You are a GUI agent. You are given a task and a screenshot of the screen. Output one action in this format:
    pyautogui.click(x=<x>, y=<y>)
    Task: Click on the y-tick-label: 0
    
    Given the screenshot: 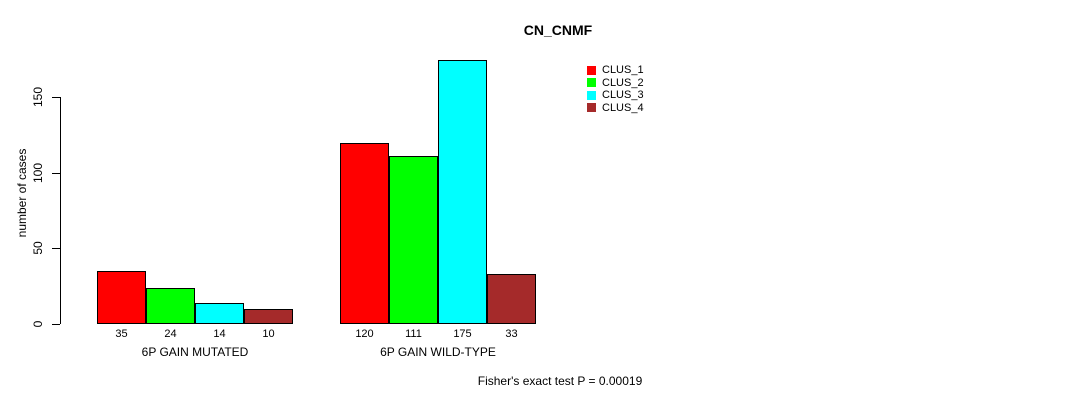 What is the action you would take?
    pyautogui.click(x=38, y=324)
    